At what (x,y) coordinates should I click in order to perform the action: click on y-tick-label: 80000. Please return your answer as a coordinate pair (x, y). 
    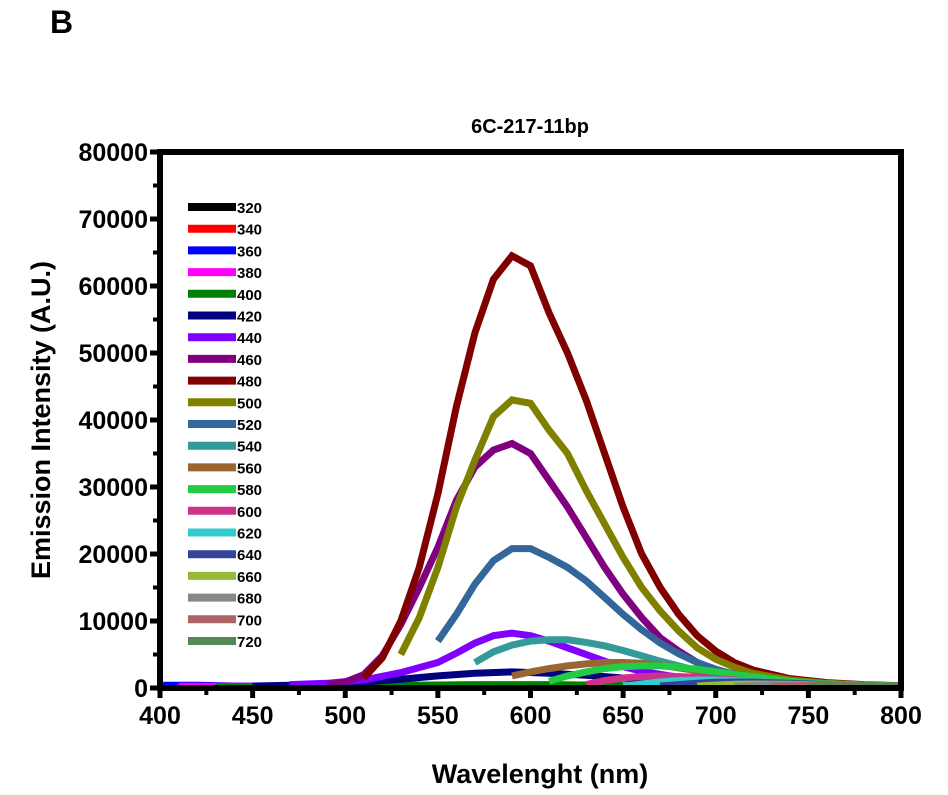
    Looking at the image, I should click on (113, 153).